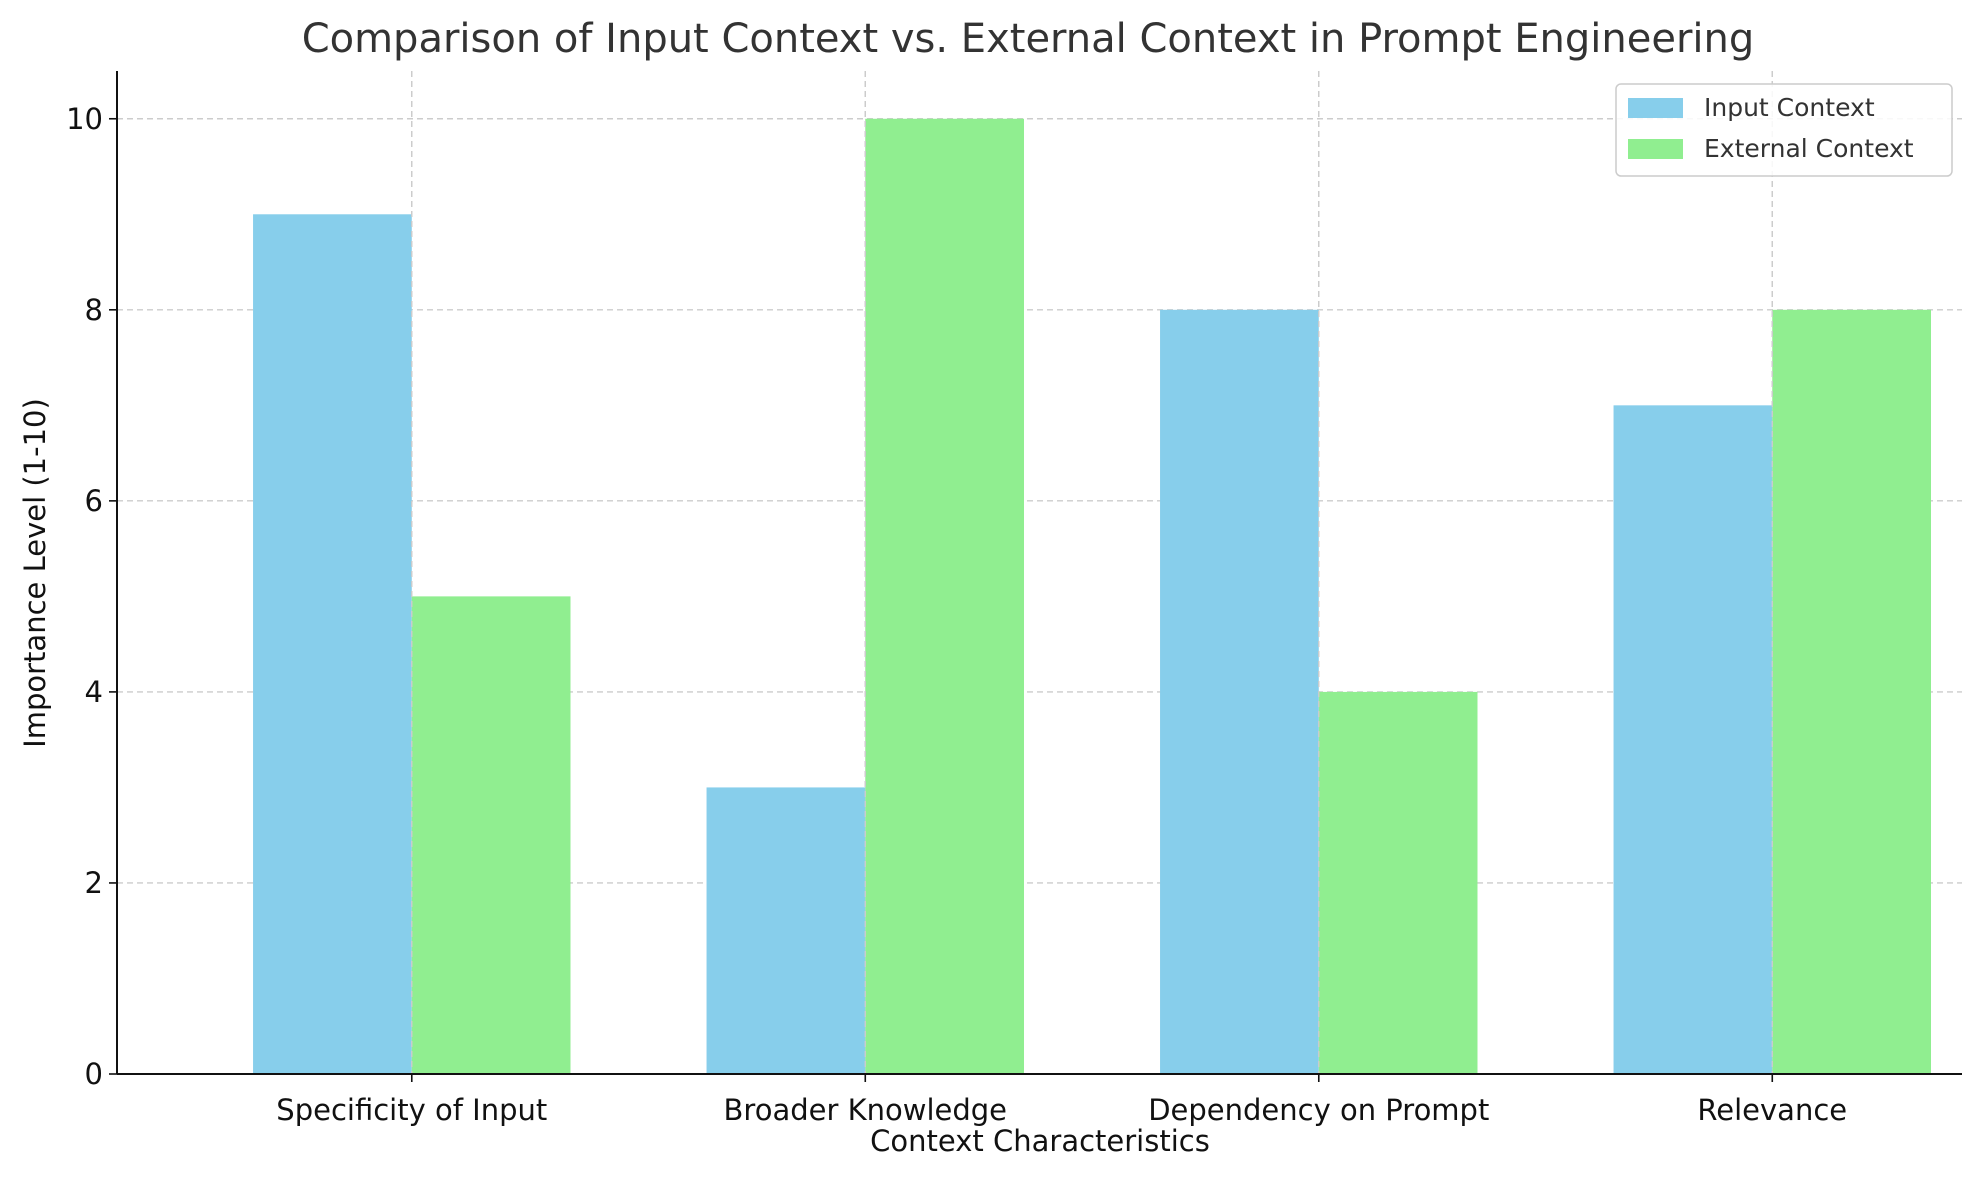  I want to click on y-tick-label: 4, so click(94, 692).